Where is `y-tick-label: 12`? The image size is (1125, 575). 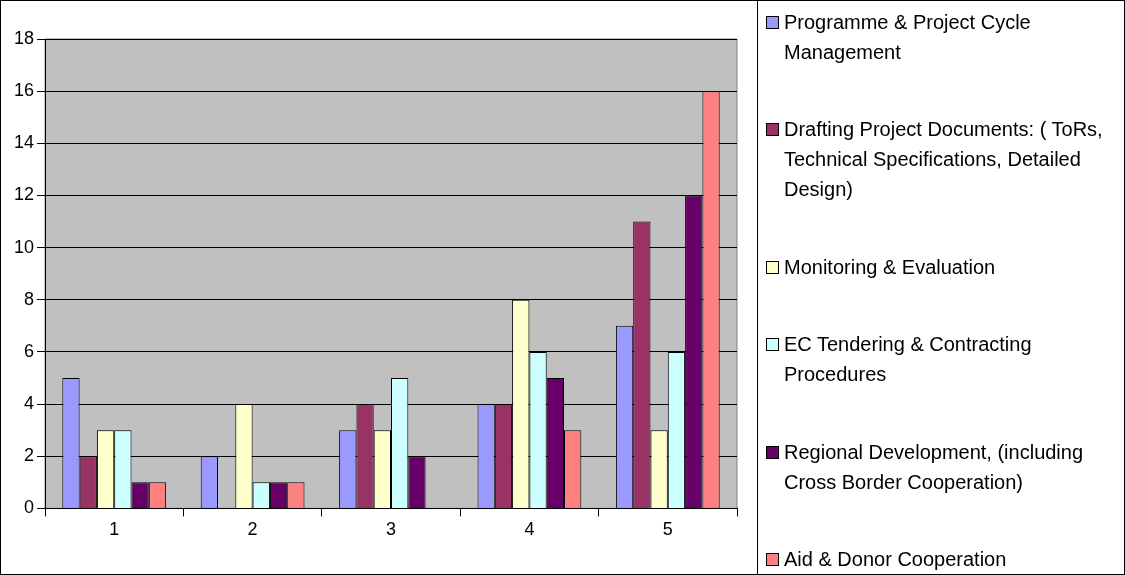 y-tick-label: 12 is located at coordinates (24, 194).